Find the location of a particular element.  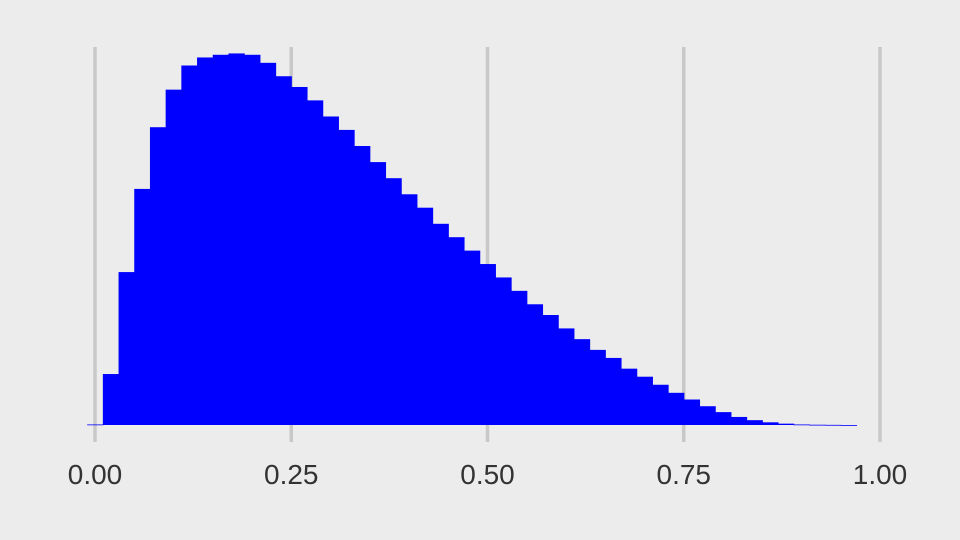

x-axis-ticks: 0.00 0.25 0.50 0.75 1.00 is located at coordinates (488, 474).